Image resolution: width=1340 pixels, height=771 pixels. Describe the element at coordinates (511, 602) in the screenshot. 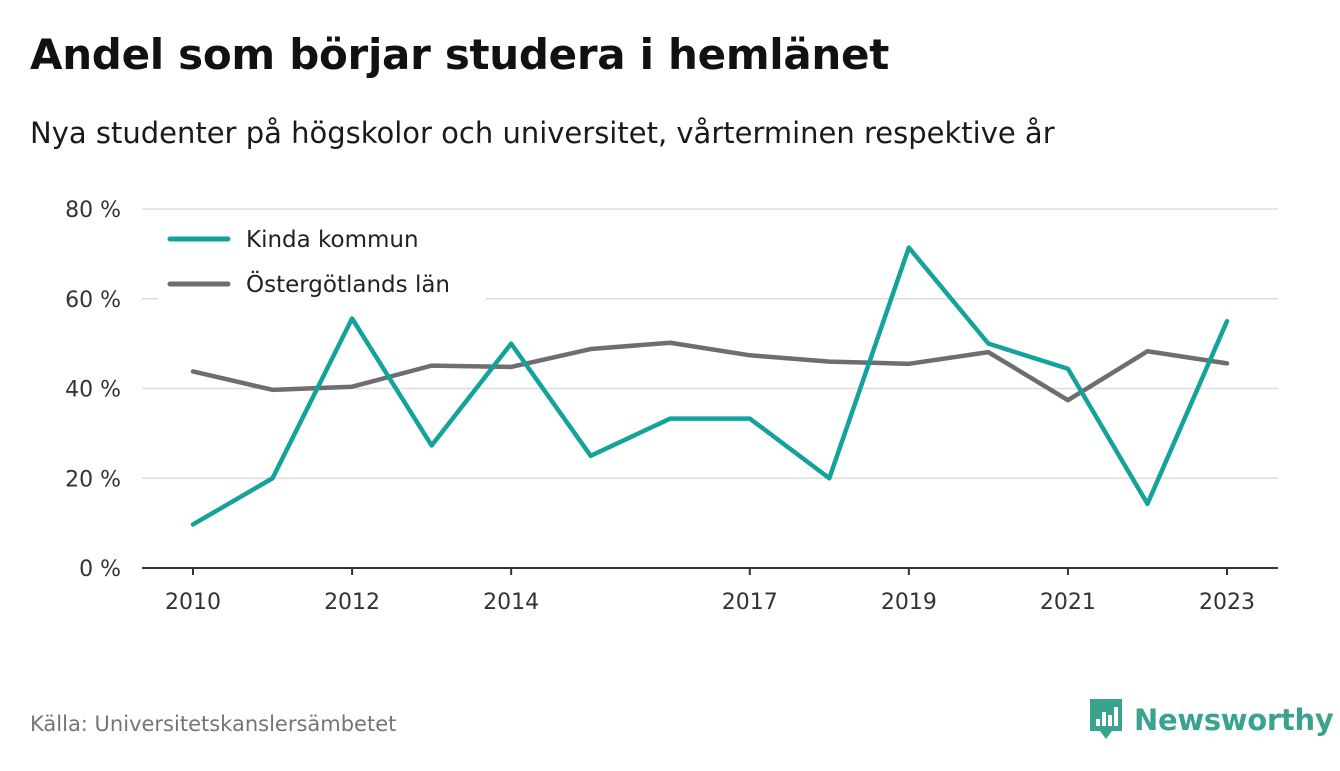

I see `x-tick-label: 2014` at that location.